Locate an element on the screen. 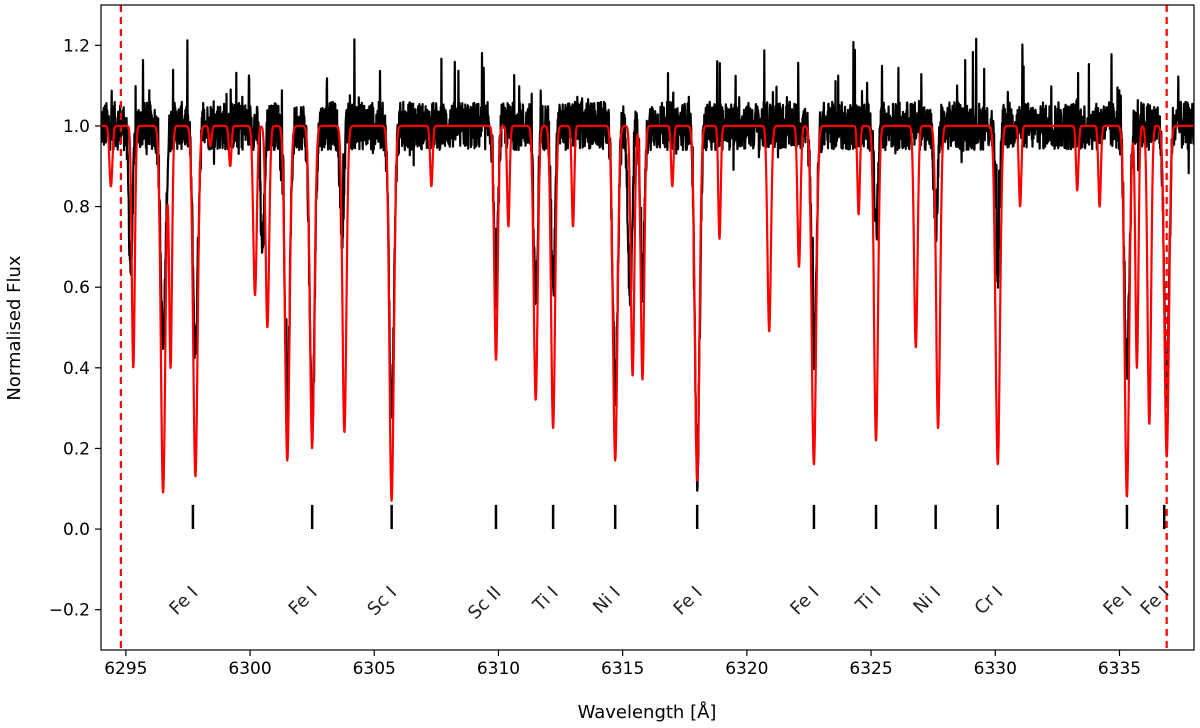 The width and height of the screenshot is (1200, 728). y-tick-label: −0.2 is located at coordinates (69, 611).